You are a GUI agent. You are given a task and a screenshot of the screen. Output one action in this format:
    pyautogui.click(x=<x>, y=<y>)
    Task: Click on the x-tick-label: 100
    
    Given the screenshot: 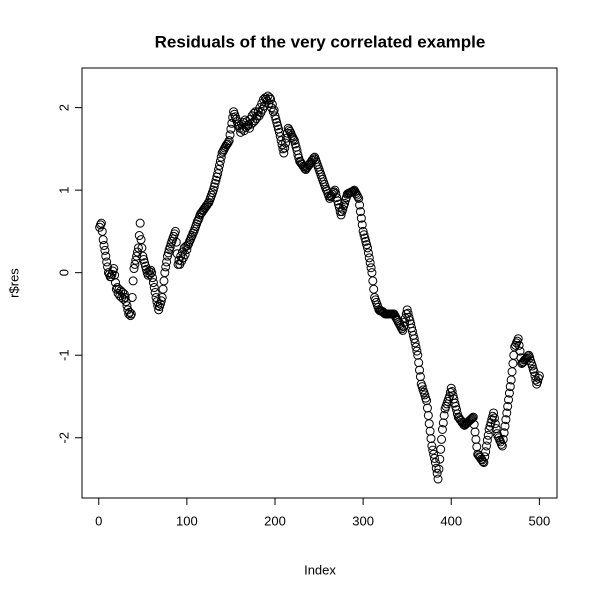 What is the action you would take?
    pyautogui.click(x=187, y=520)
    